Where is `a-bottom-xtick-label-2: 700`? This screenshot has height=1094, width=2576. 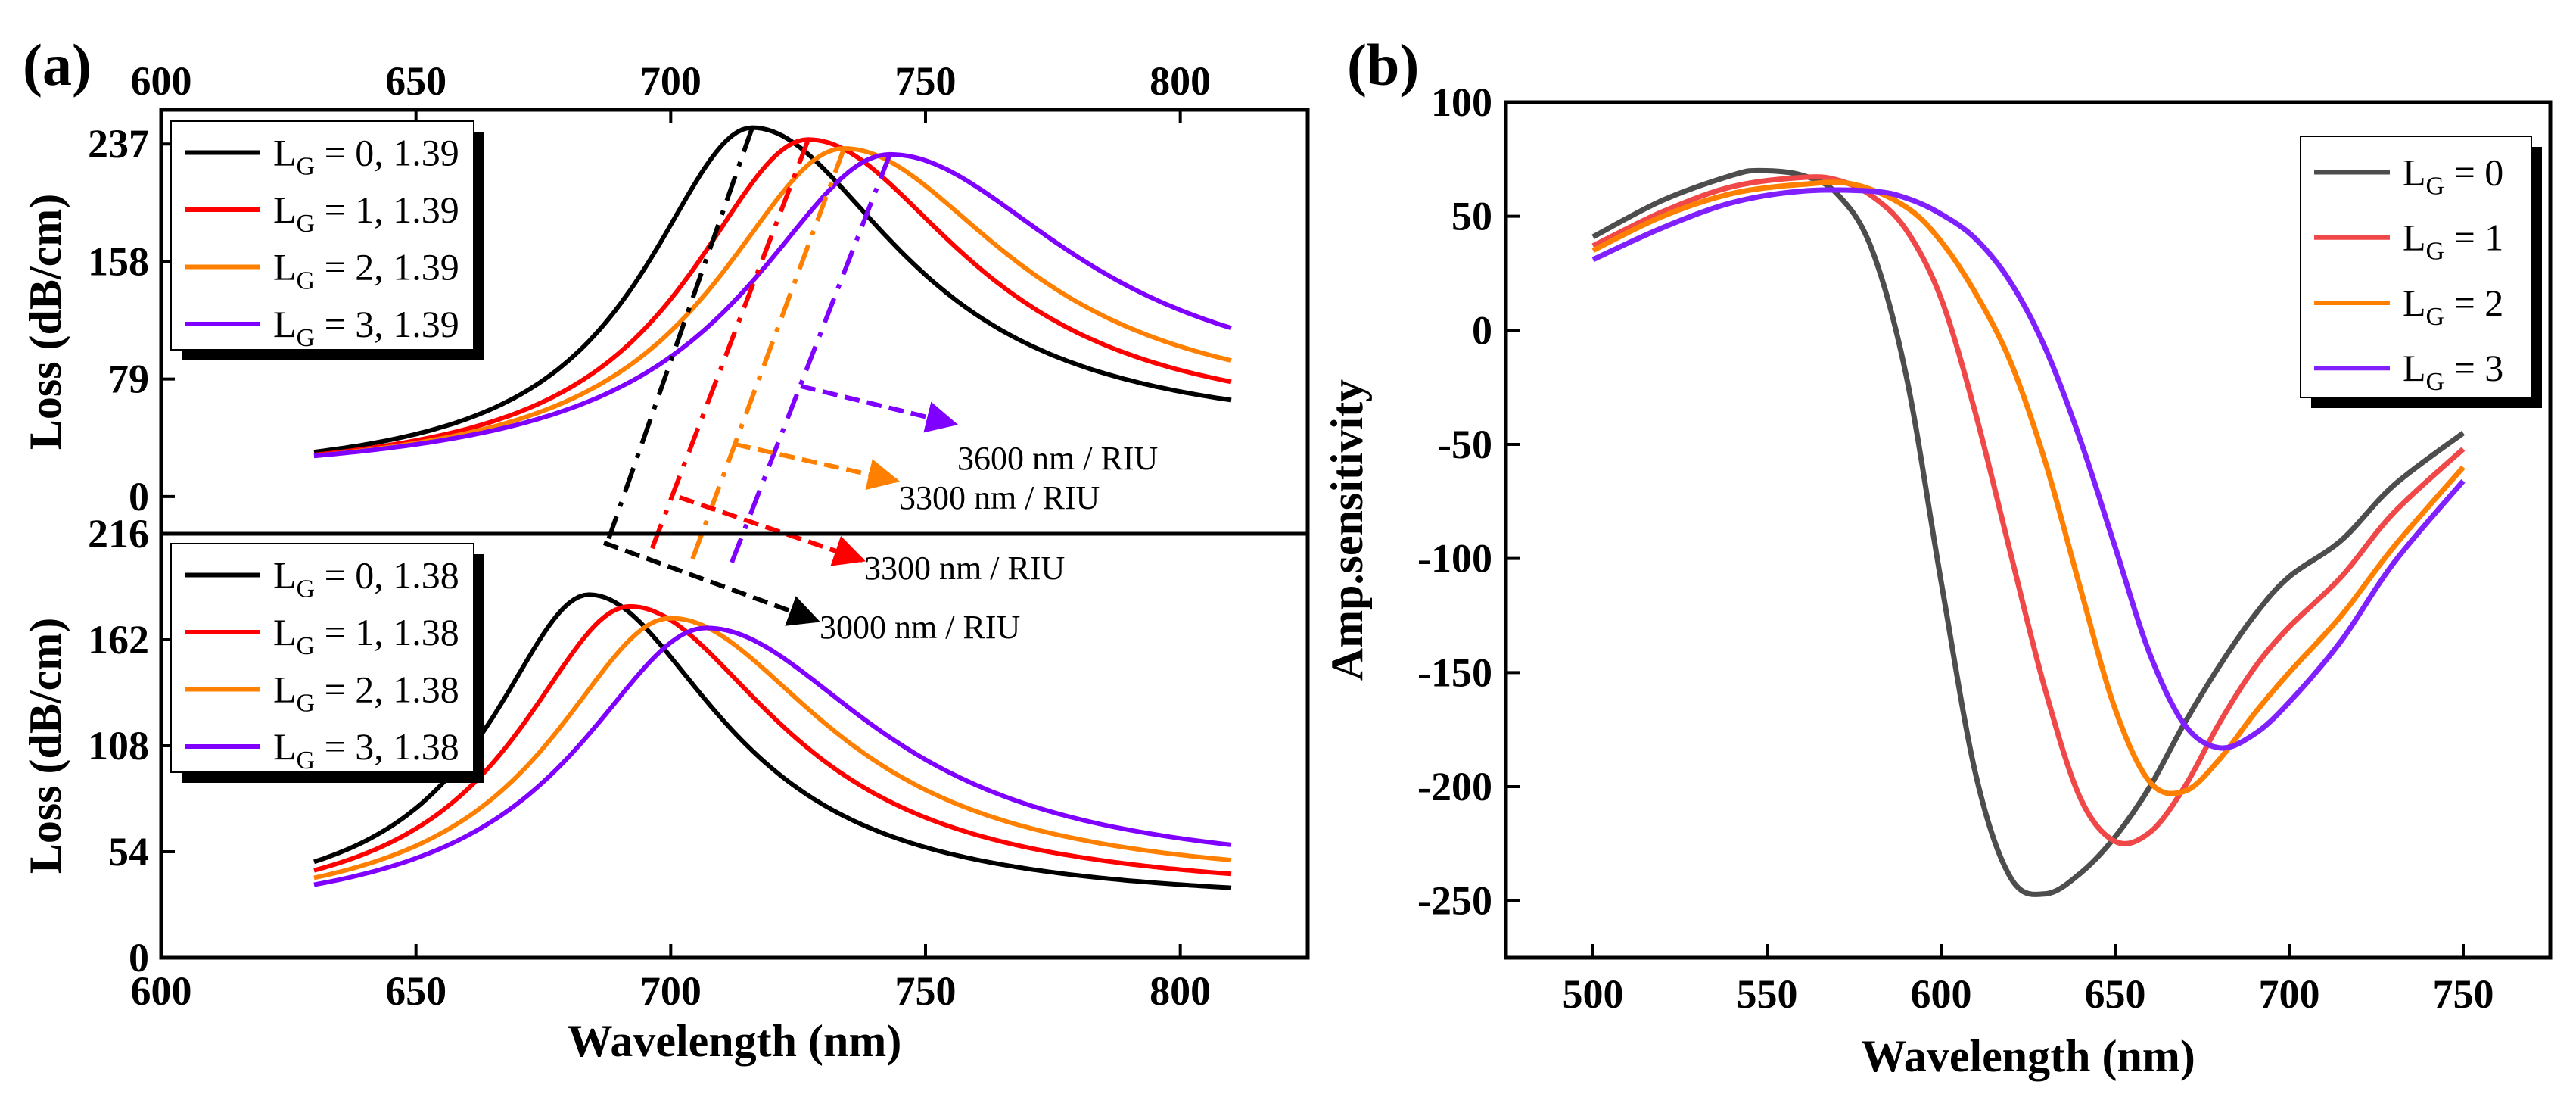 a-bottom-xtick-label-2: 700 is located at coordinates (671, 991).